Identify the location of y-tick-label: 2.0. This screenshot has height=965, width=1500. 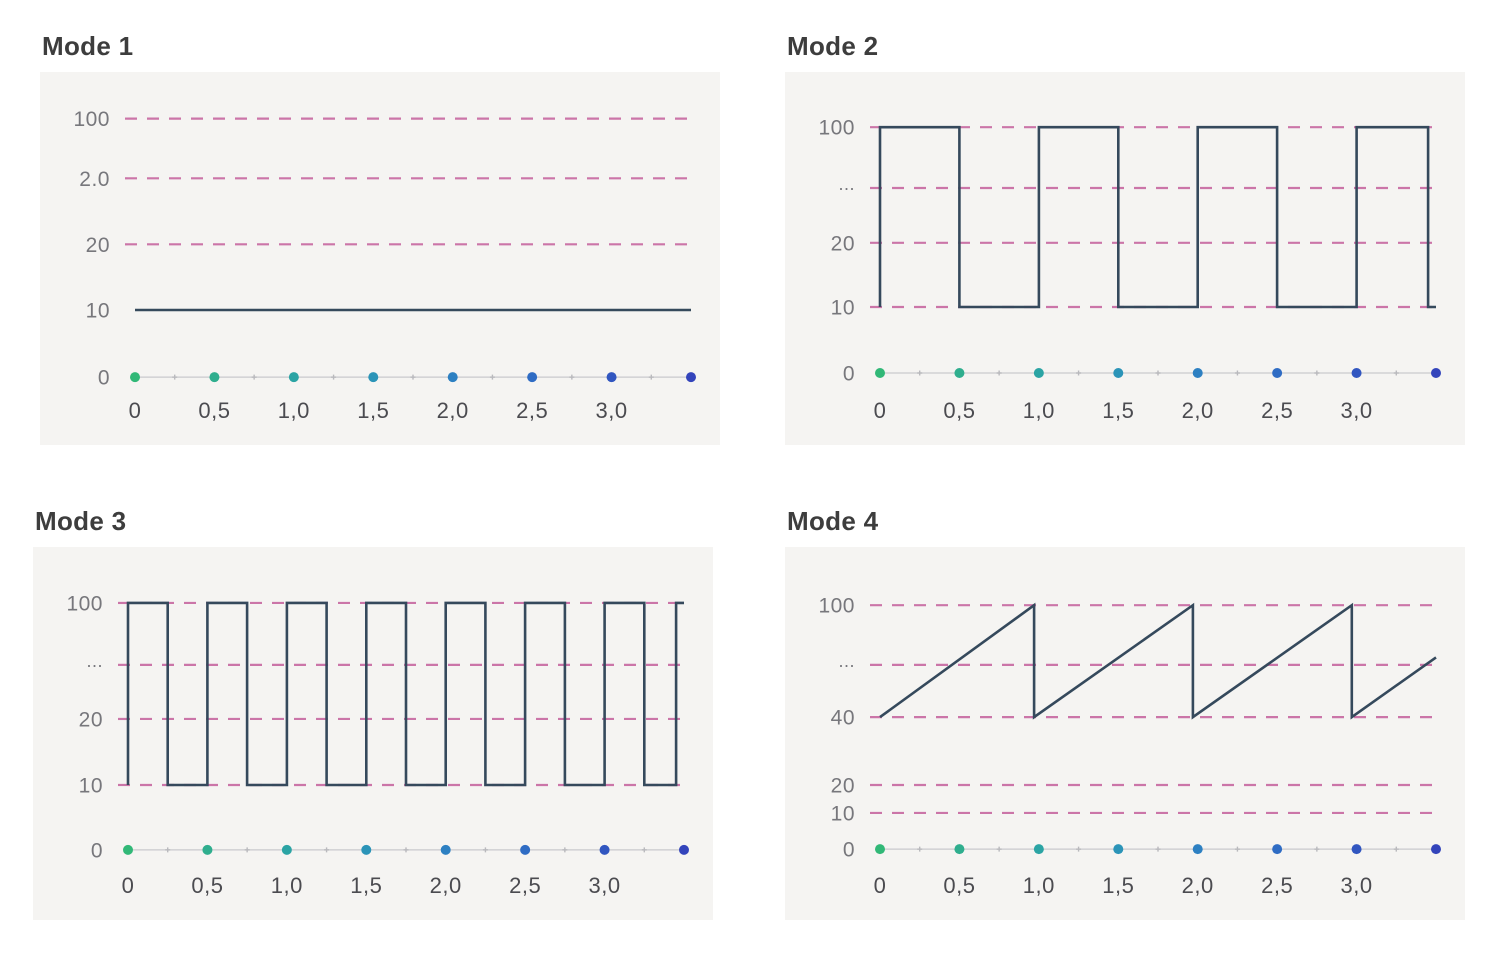
(94, 179).